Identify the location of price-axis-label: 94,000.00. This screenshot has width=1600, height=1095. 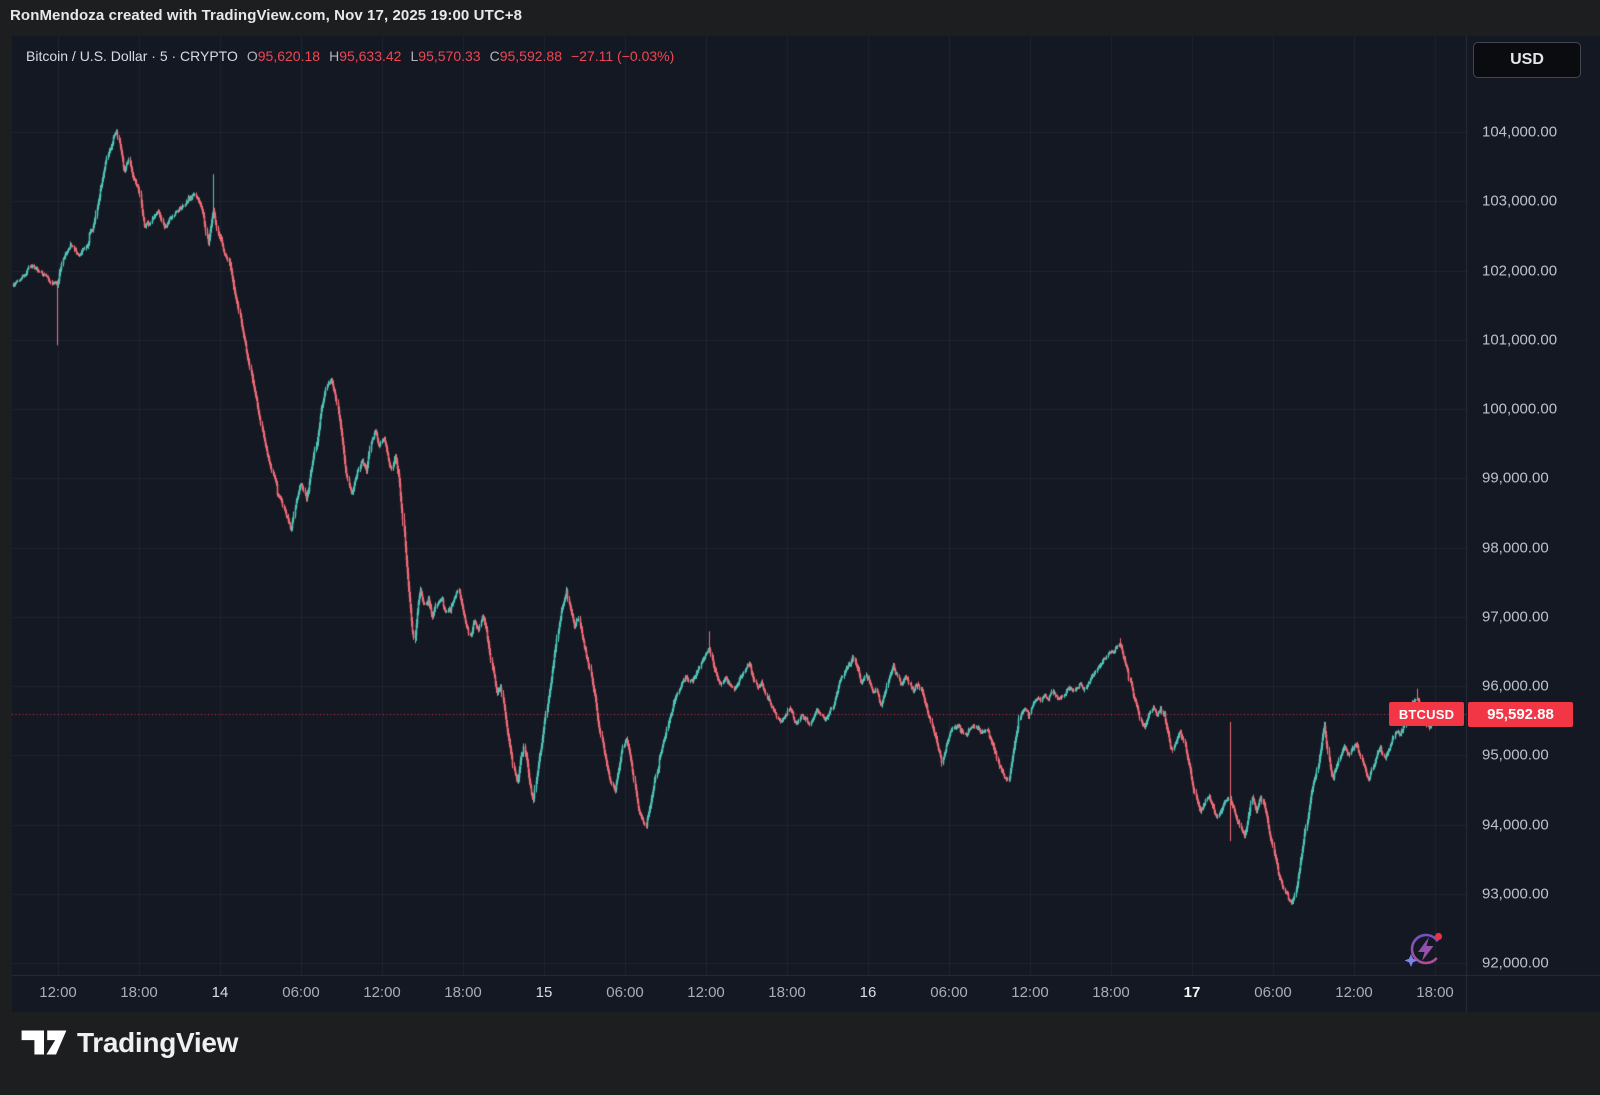
(1515, 824).